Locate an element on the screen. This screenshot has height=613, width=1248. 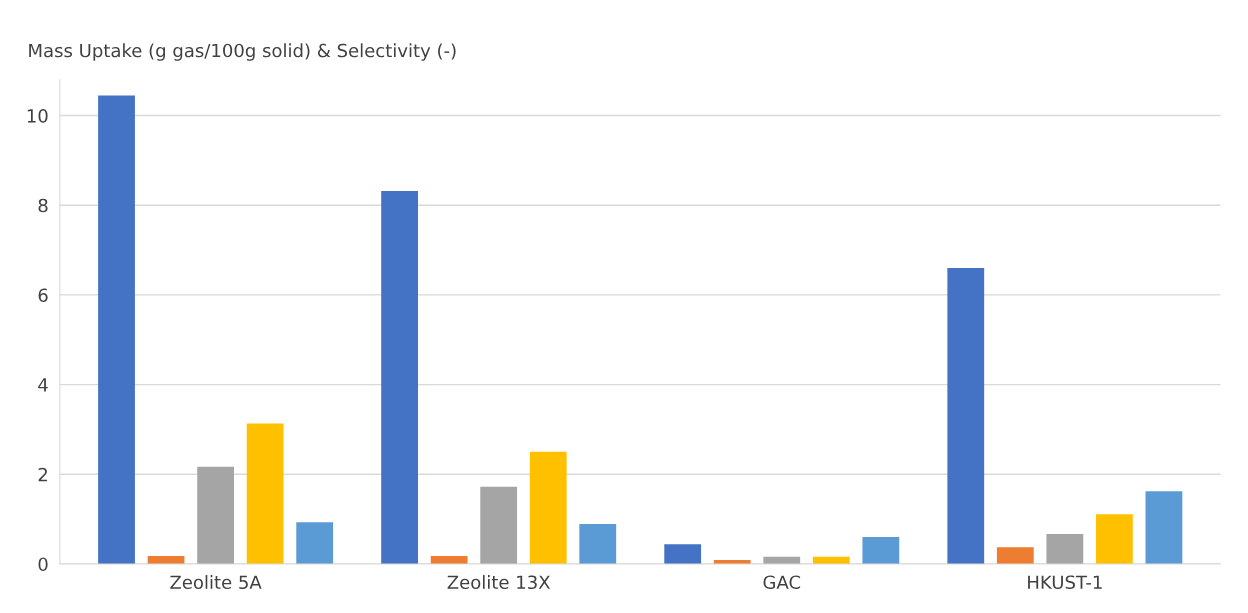
y-tick-label: 10 is located at coordinates (37, 116).